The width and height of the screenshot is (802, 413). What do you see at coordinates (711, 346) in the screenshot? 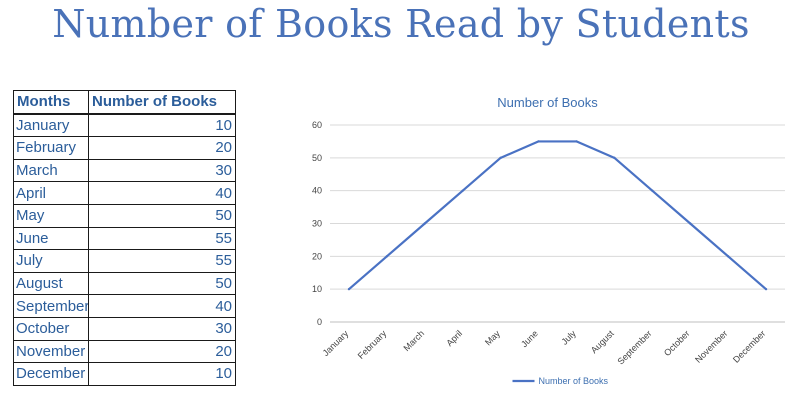
I see `x-tick-label: November` at bounding box center [711, 346].